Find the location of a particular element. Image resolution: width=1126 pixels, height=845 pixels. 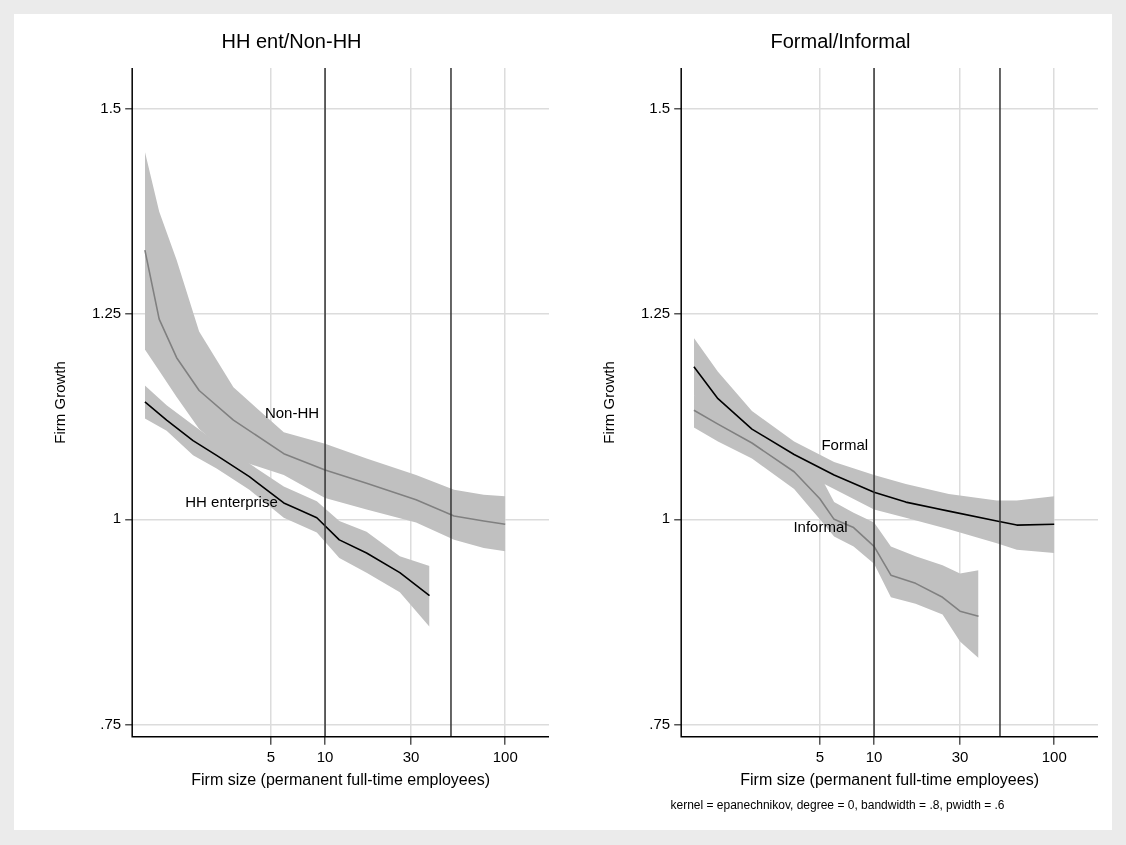

series-label: HH enterprise is located at coordinates (231, 502).